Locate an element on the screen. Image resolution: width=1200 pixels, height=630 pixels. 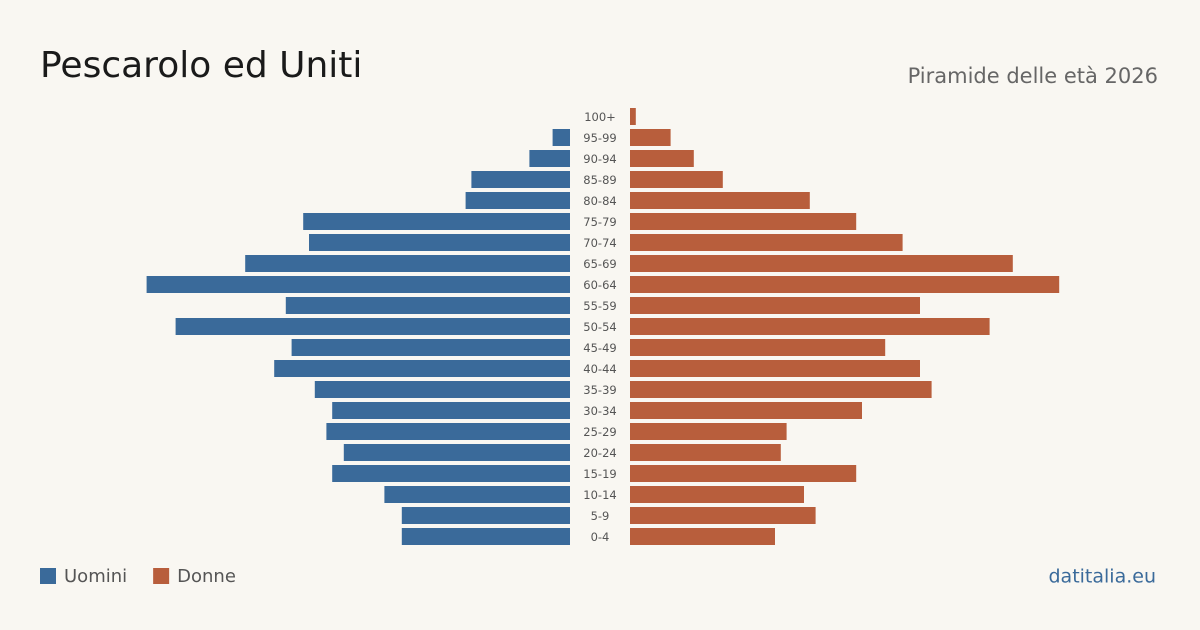
source-link: datitalia.eu is located at coordinates (1103, 577).